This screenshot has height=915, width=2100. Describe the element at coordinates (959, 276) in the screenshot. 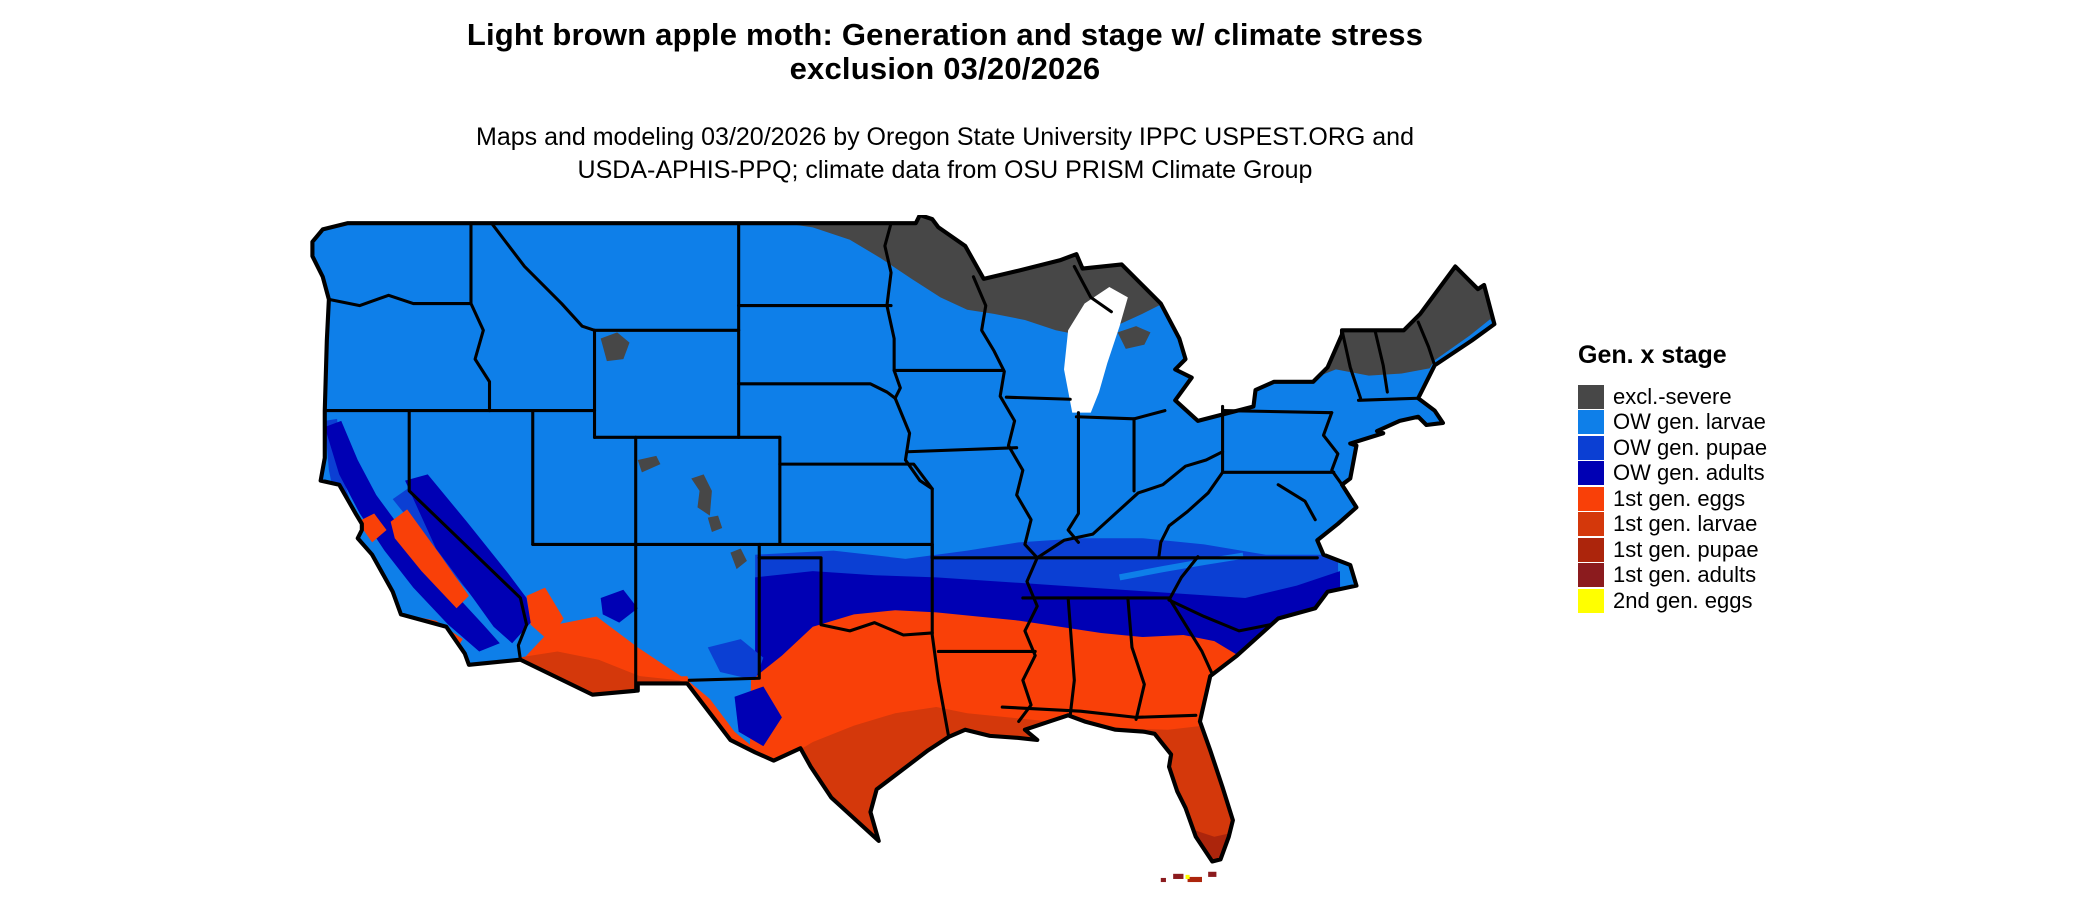

I see `region-excl-upper-midwest` at that location.